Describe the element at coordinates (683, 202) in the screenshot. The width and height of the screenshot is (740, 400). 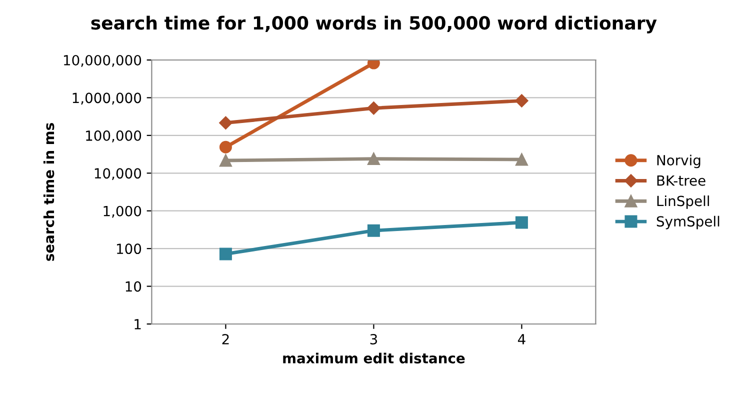
I see `legend-label: LinSpell` at that location.